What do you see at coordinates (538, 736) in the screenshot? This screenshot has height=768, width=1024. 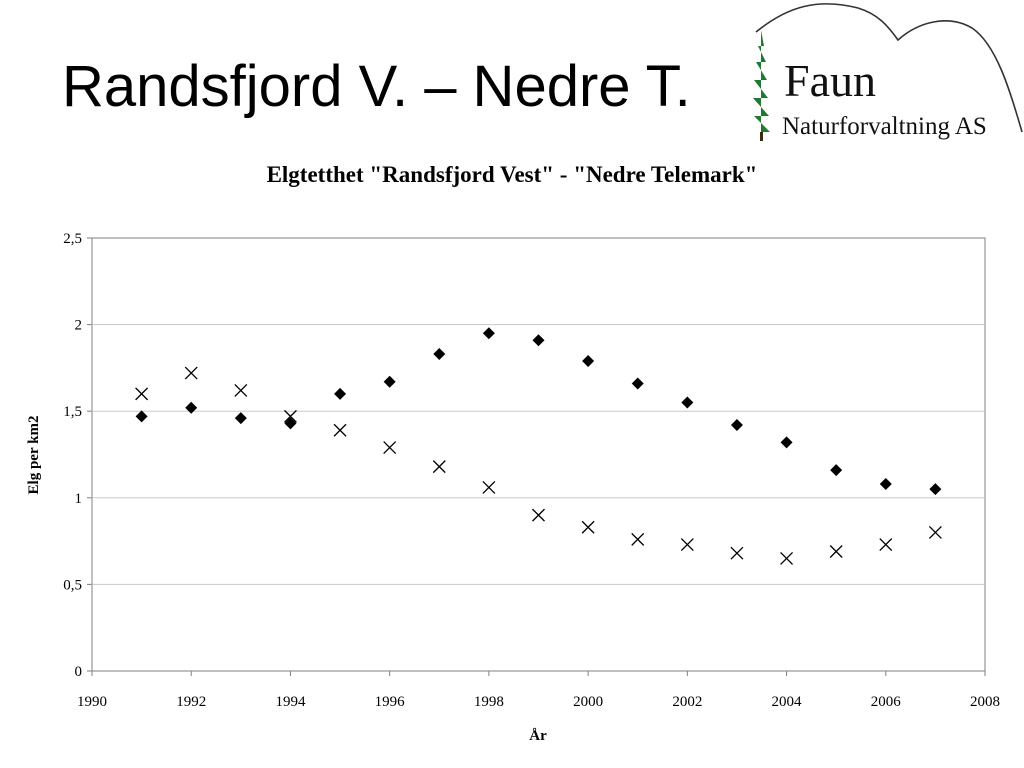 I see `x-axis-label: År` at bounding box center [538, 736].